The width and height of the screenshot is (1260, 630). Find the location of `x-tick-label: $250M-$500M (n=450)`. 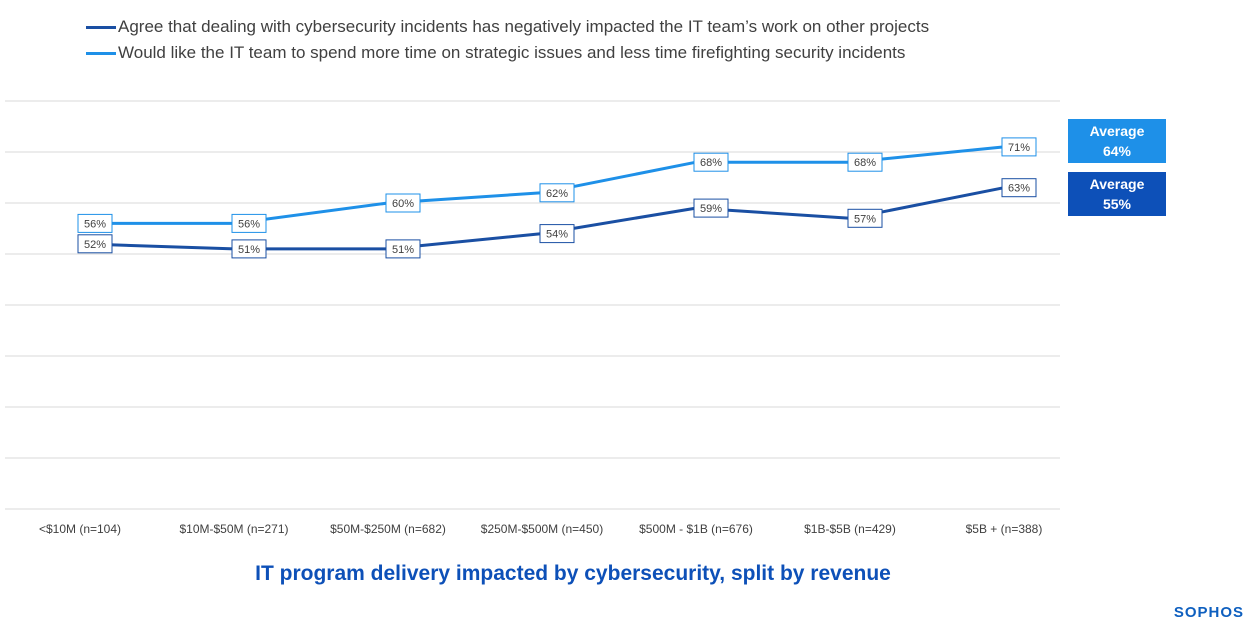

x-tick-label: $250M-$500M (n=450) is located at coordinates (542, 529).